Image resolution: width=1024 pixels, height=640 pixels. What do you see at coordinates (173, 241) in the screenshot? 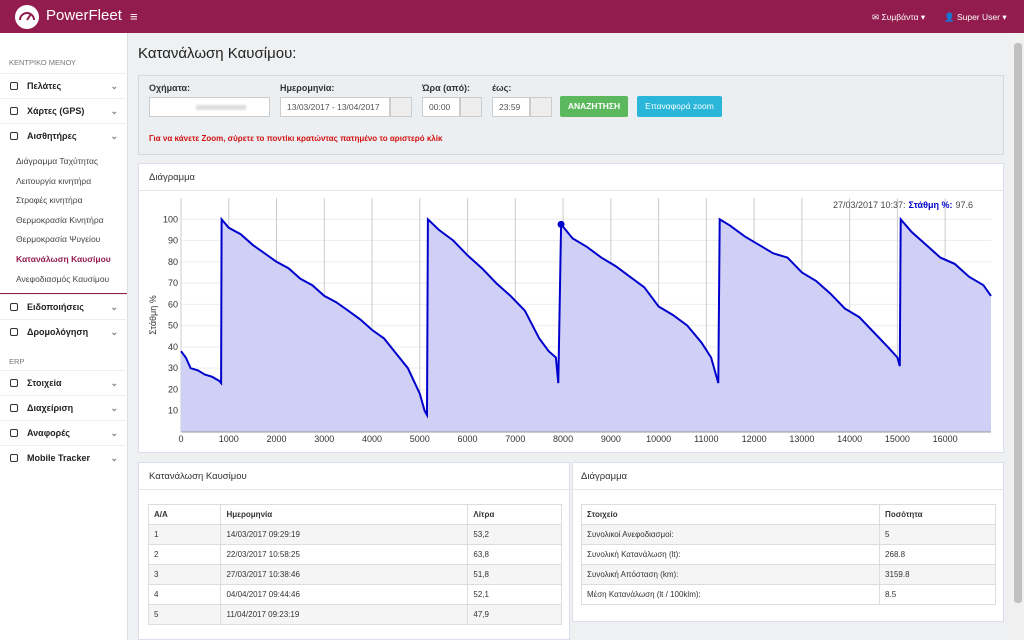
I see `y-tick-label: 90` at bounding box center [173, 241].